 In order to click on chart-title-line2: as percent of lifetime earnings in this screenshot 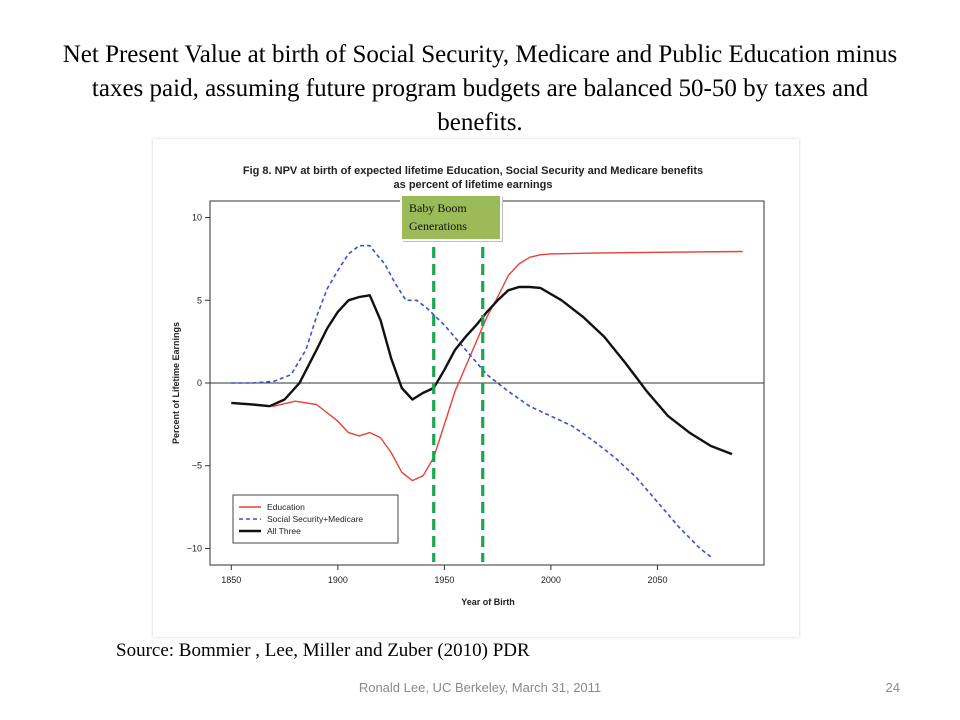, I will do `click(473, 185)`.